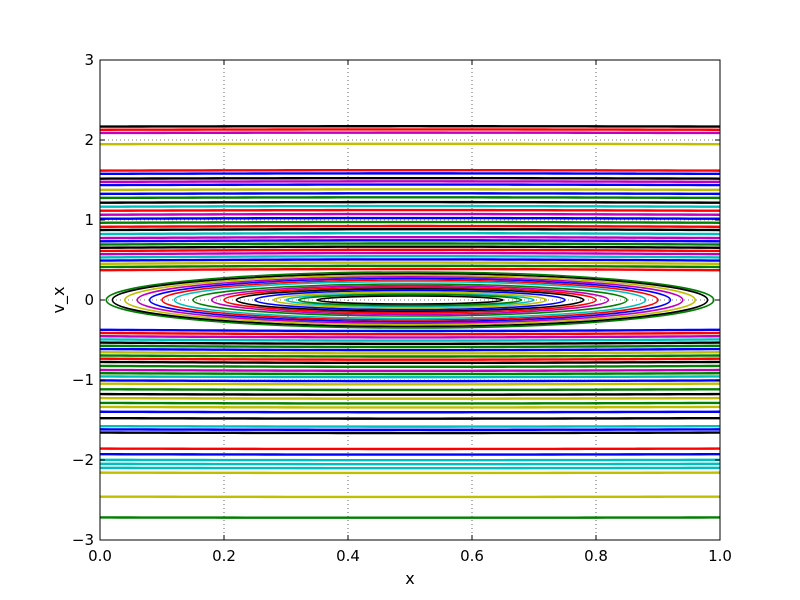 This screenshot has height=600, width=800. I want to click on y-tick-label: −2, so click(83, 460).